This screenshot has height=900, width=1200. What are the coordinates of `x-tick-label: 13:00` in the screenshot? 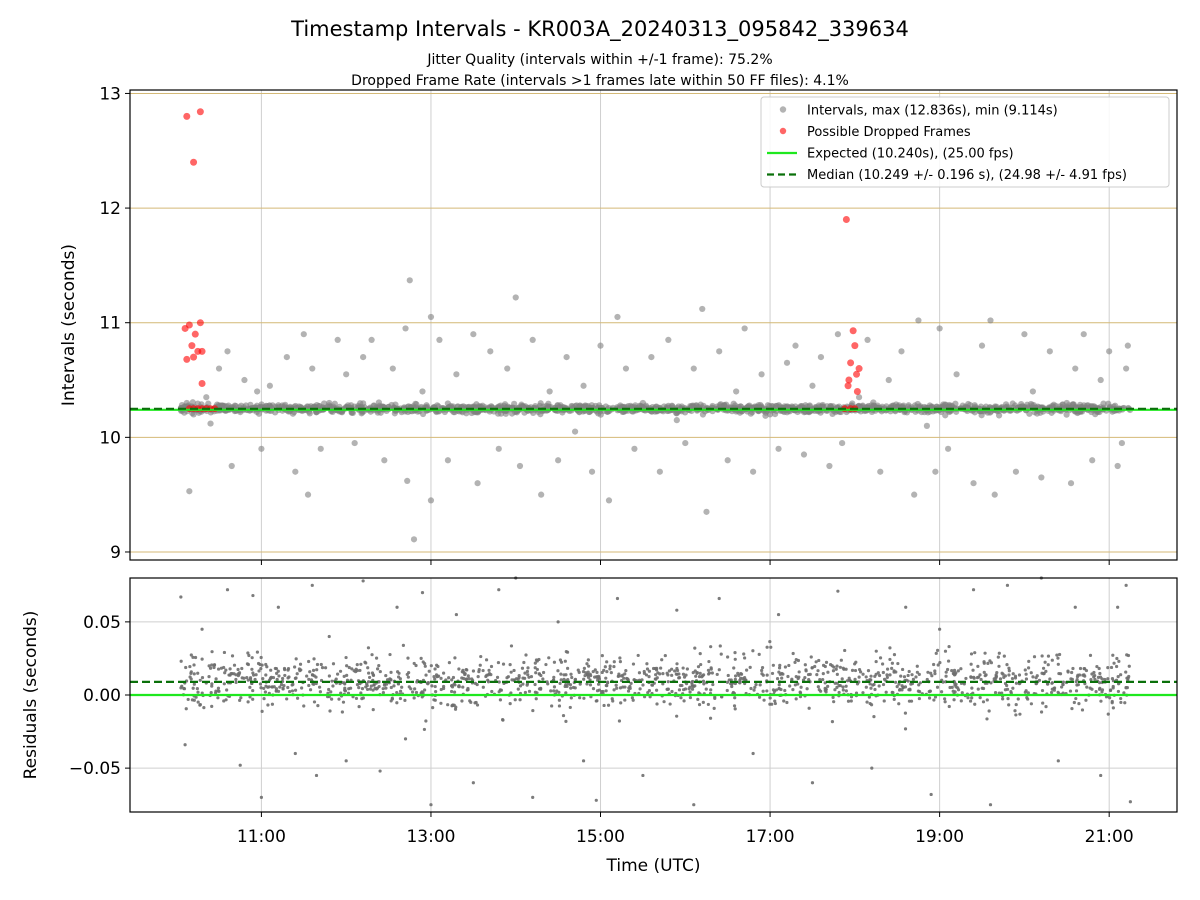 It's located at (430, 837).